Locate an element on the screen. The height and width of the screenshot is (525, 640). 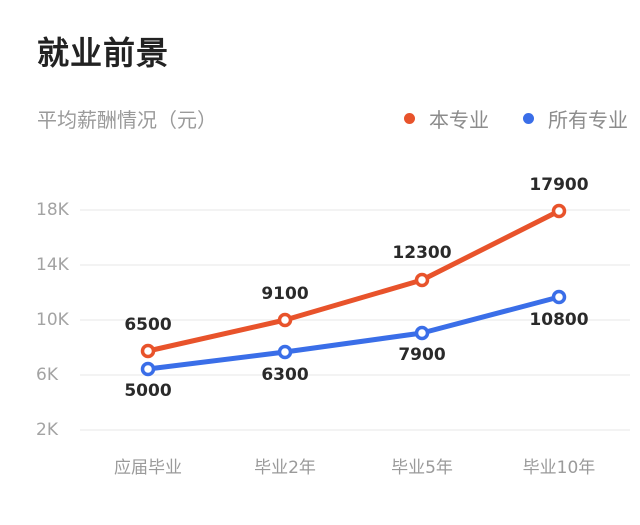
legend-item-all-majors: 所有专业 is located at coordinates (575, 118).